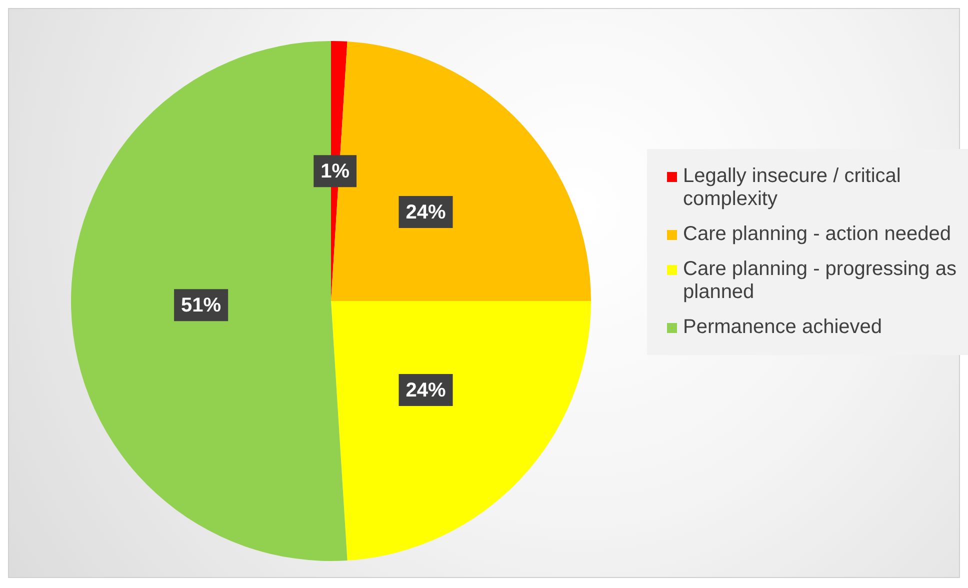  I want to click on legend-label: Care planning - action needed, so click(817, 234).